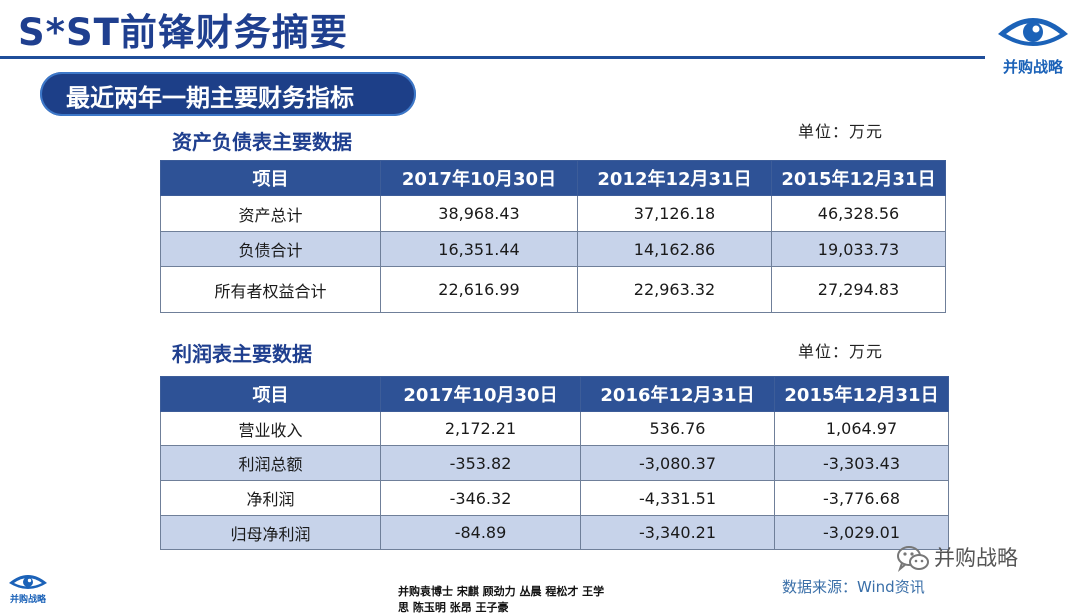  I want to click on brand-logo: 并购战略, so click(1033, 44).